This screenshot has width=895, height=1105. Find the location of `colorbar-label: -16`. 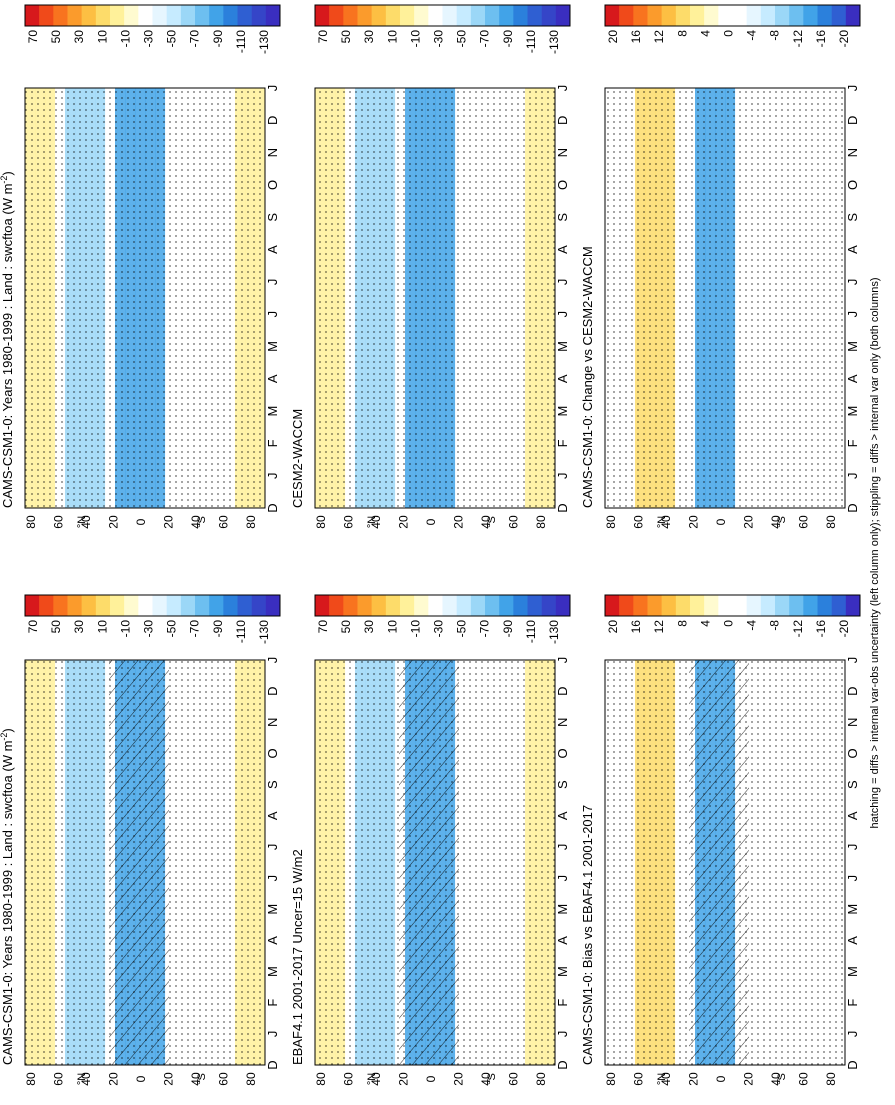

colorbar-label: -16 is located at coordinates (821, 629).